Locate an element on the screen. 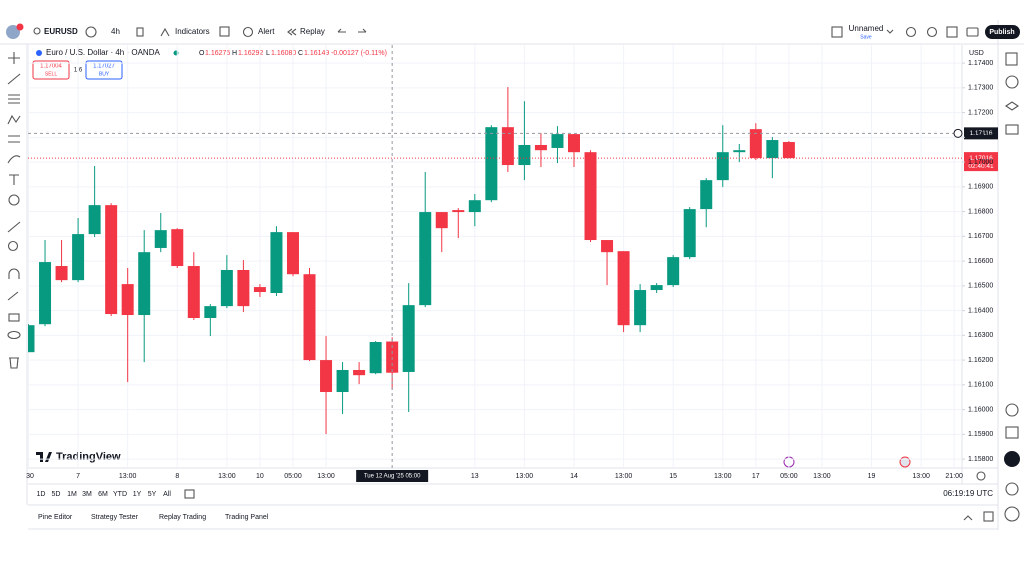  buy-price: 1.17027 is located at coordinates (104, 67).